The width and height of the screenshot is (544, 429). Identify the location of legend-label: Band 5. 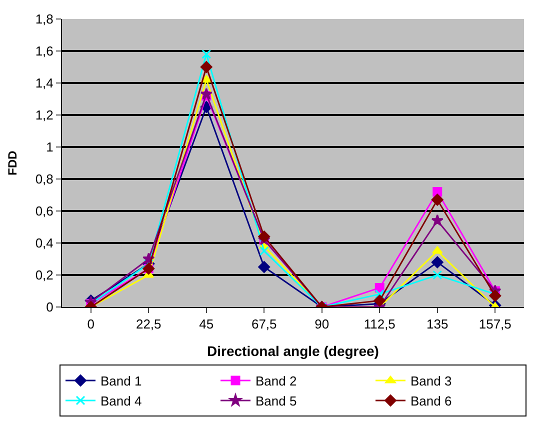
(276, 401).